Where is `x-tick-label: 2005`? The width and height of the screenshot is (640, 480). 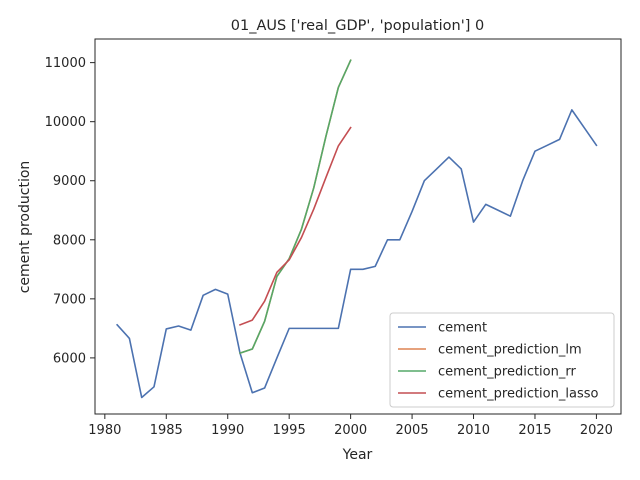 x-tick-label: 2005 is located at coordinates (412, 430).